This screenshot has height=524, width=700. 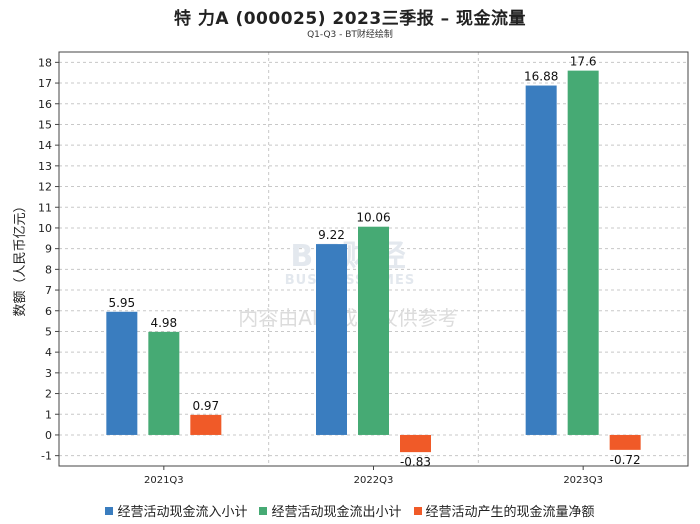 I want to click on y-tick-label: 9, so click(x=48, y=249).